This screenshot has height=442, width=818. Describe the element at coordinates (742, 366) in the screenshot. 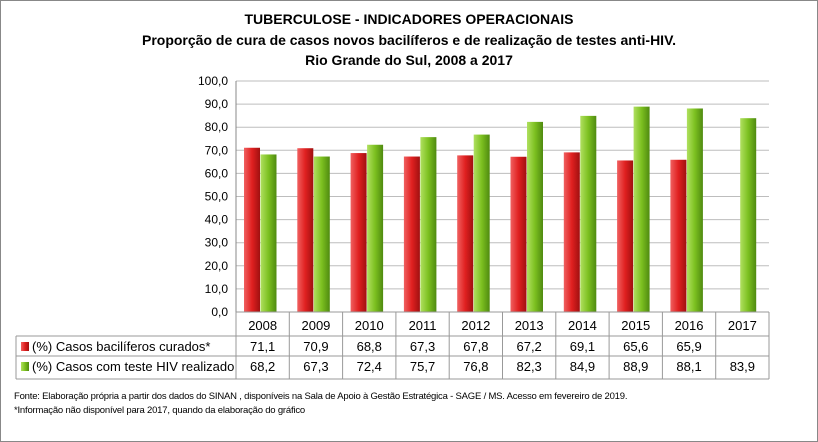

I see `data-label: 83,9` at that location.